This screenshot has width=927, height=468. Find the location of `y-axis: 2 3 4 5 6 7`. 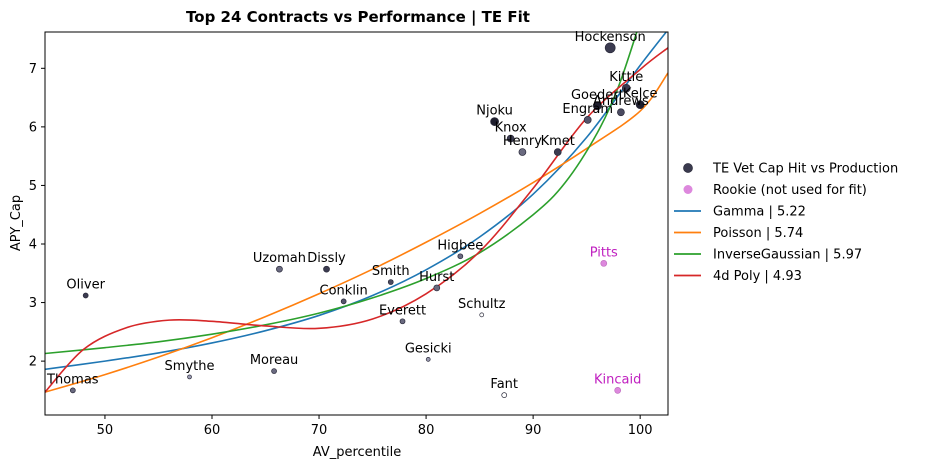

y-axis: 2 3 4 5 6 7 is located at coordinates (37, 216).